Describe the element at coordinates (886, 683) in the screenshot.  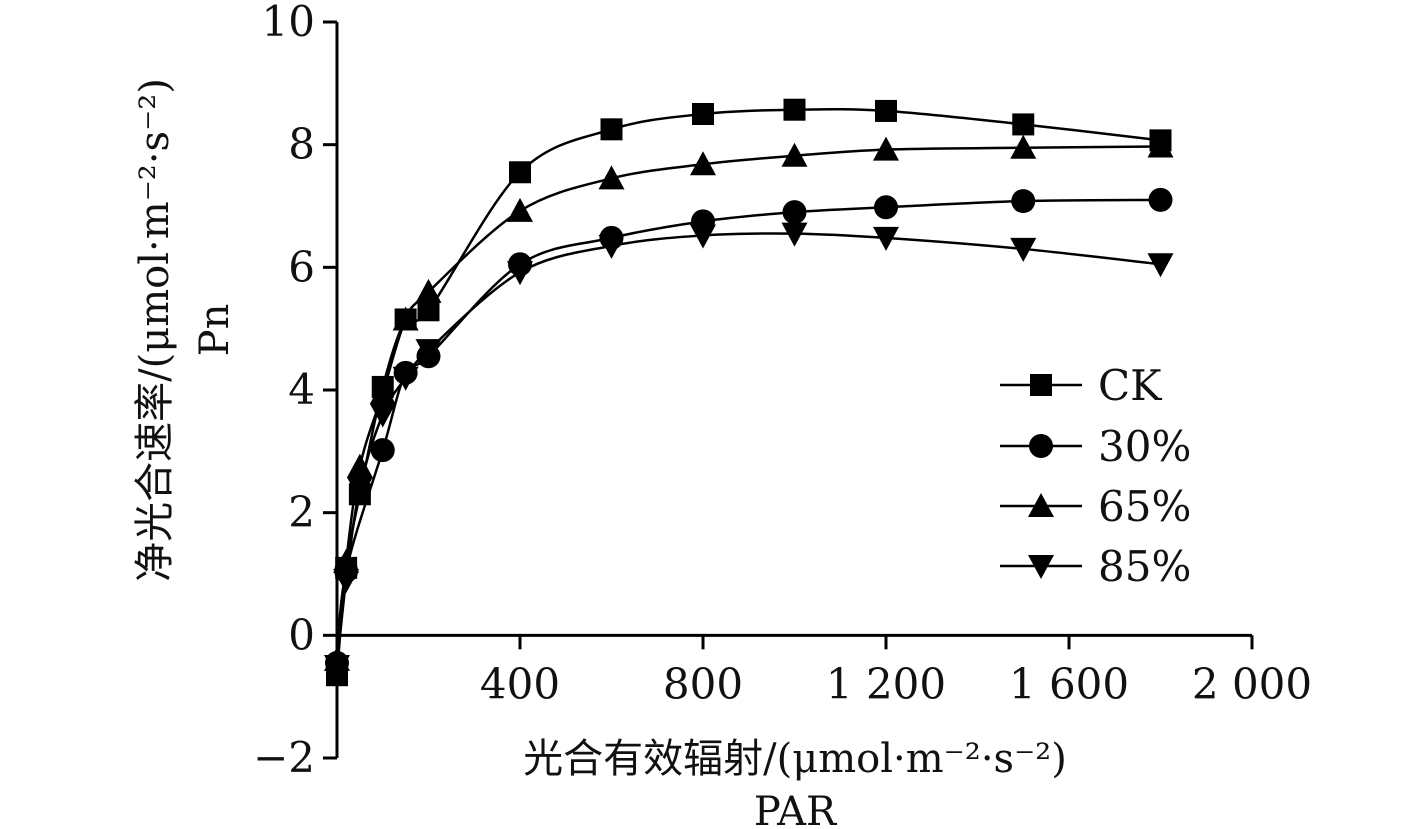
I see `x-tick-label: 1 200` at that location.